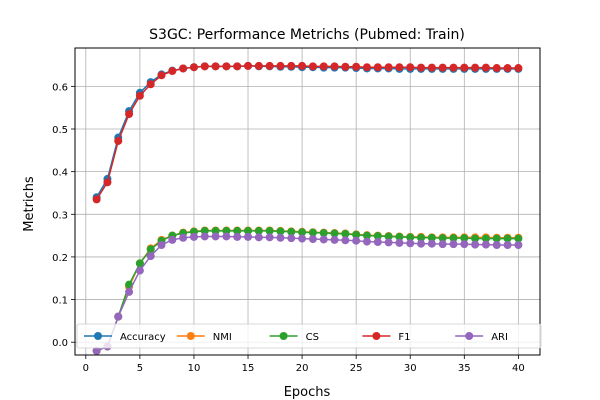 The image size is (600, 400). I want to click on legend-marker-cs, so click(283, 336).